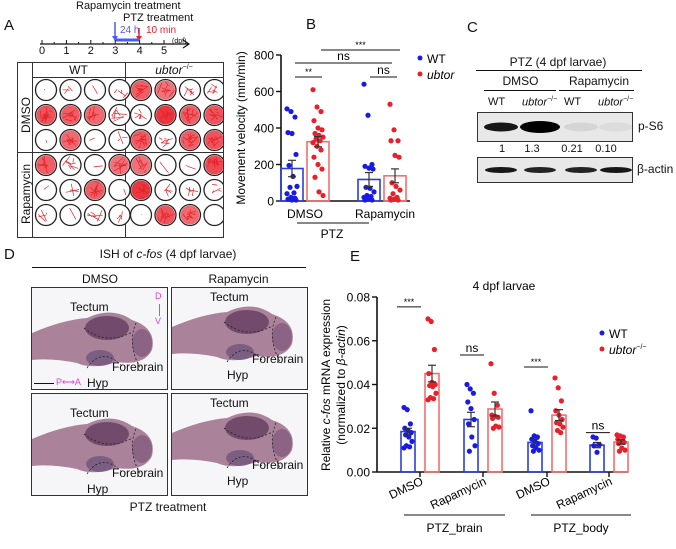 The width and height of the screenshot is (676, 549). Describe the element at coordinates (555, 170) in the screenshot. I see `blot-actin` at that location.